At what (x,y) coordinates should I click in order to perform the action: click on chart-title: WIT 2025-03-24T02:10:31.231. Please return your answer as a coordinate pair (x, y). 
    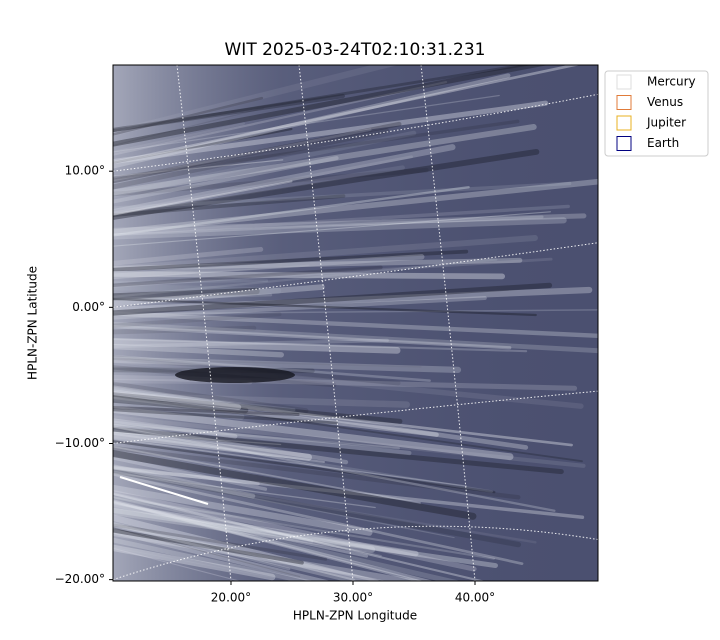
    Looking at the image, I should click on (355, 50).